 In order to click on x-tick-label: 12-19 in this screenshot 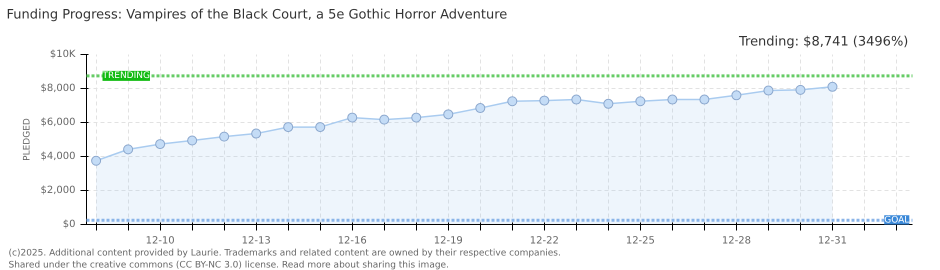, I will do `click(448, 241)`.